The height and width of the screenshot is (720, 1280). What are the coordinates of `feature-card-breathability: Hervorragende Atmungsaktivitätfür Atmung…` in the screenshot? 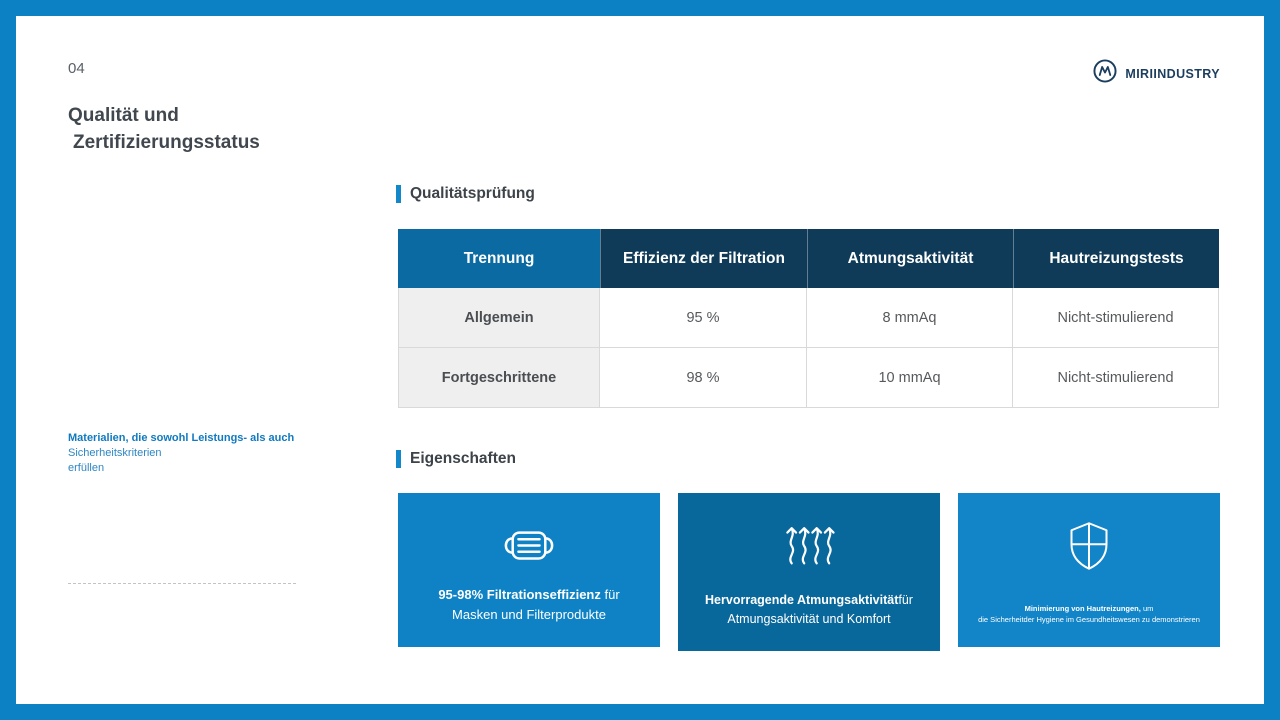 It's located at (809, 572).